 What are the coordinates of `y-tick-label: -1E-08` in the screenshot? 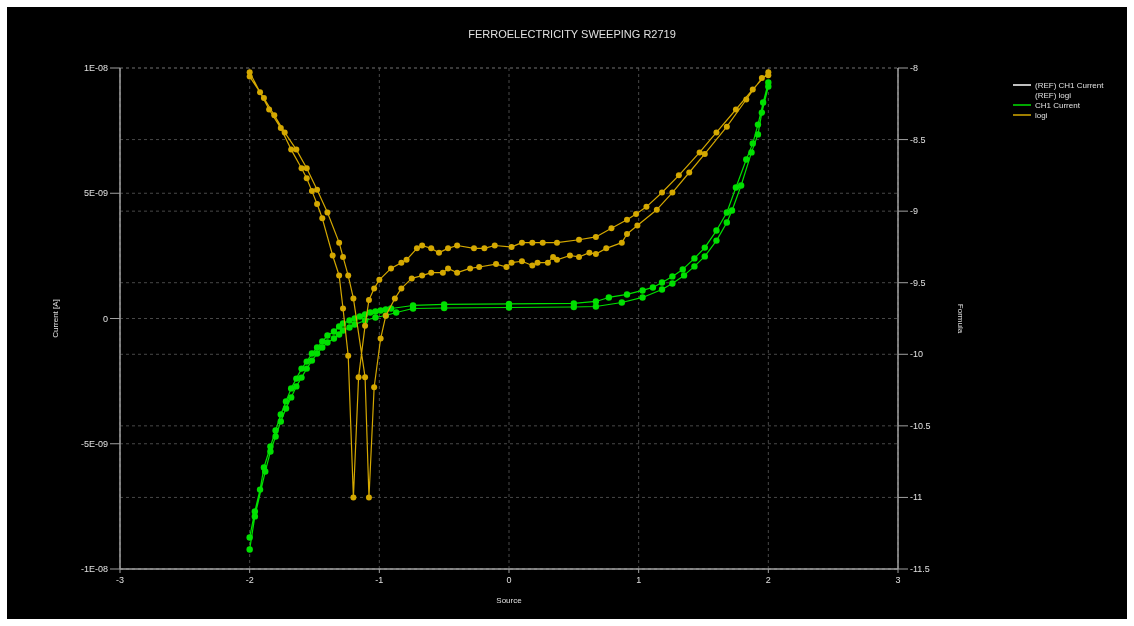 It's located at (94, 569).